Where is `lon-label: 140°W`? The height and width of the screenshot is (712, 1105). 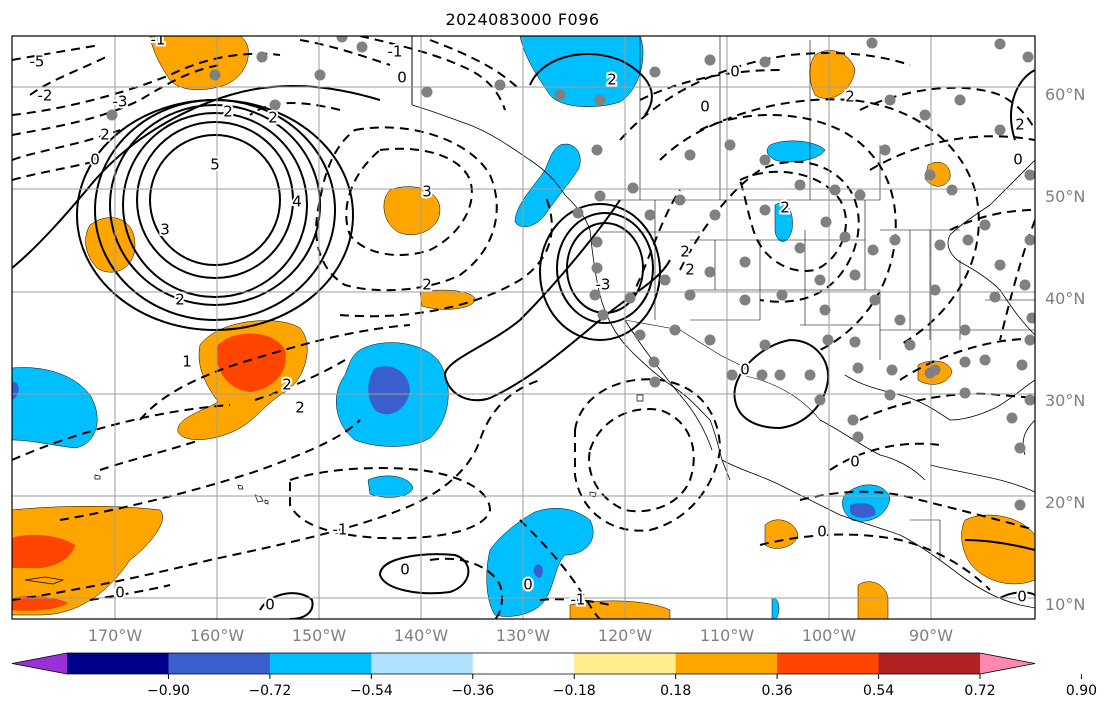
lon-label: 140°W is located at coordinates (421, 635).